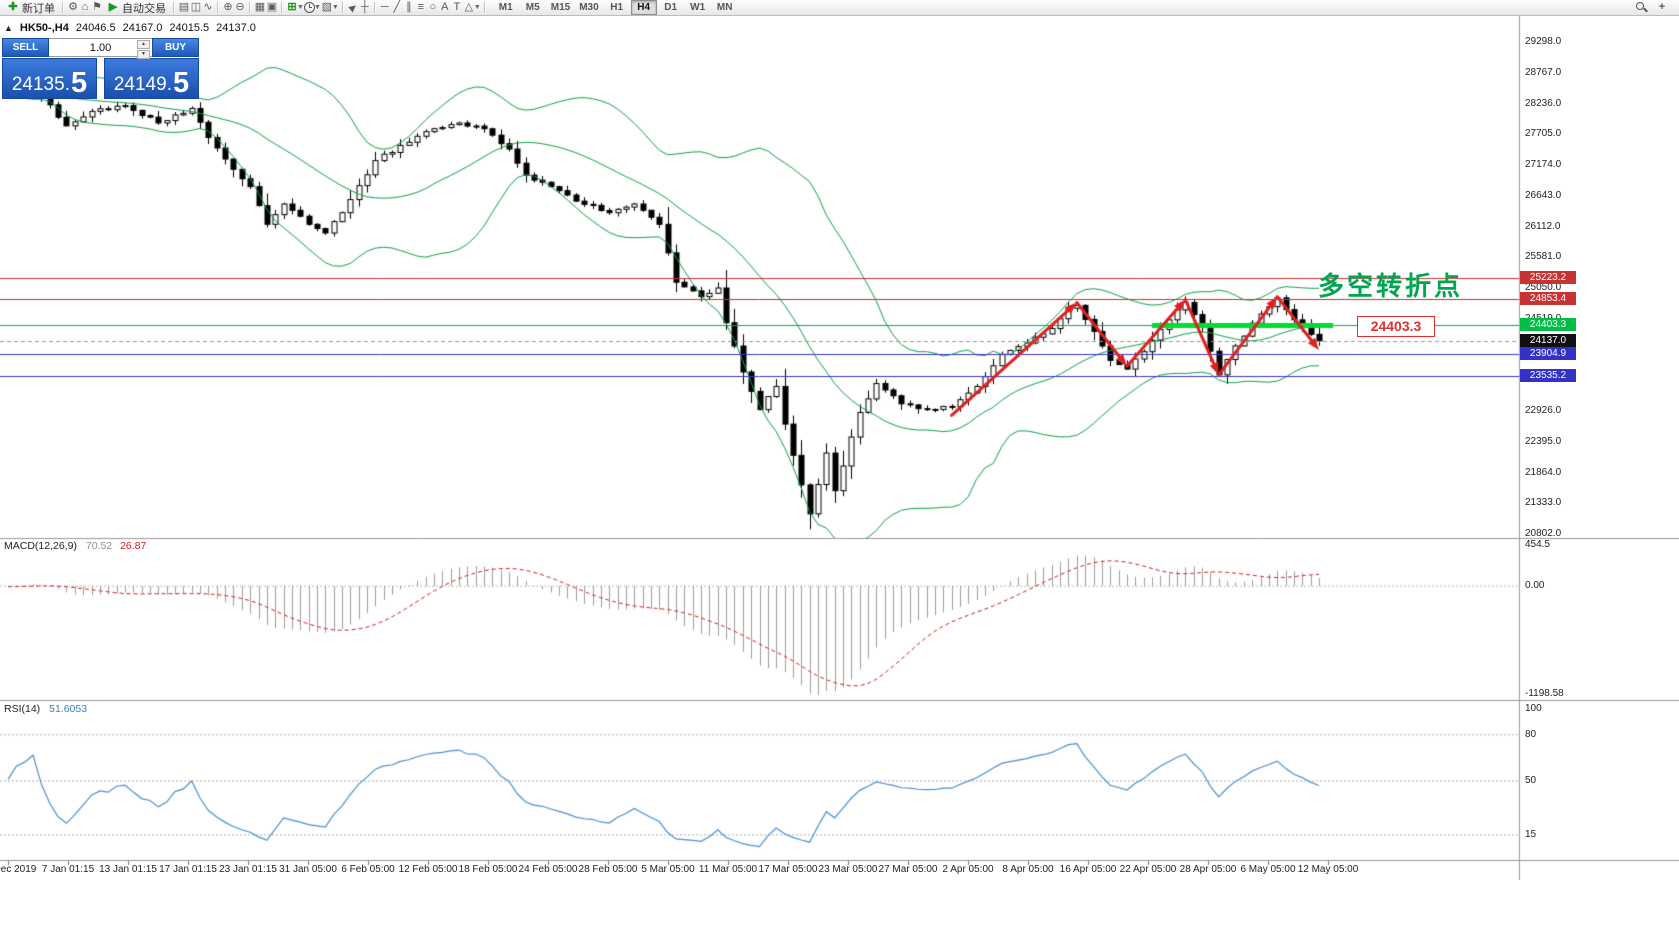 The width and height of the screenshot is (1679, 943). I want to click on date-axis-label: 30 Dec 2019, so click(18, 869).